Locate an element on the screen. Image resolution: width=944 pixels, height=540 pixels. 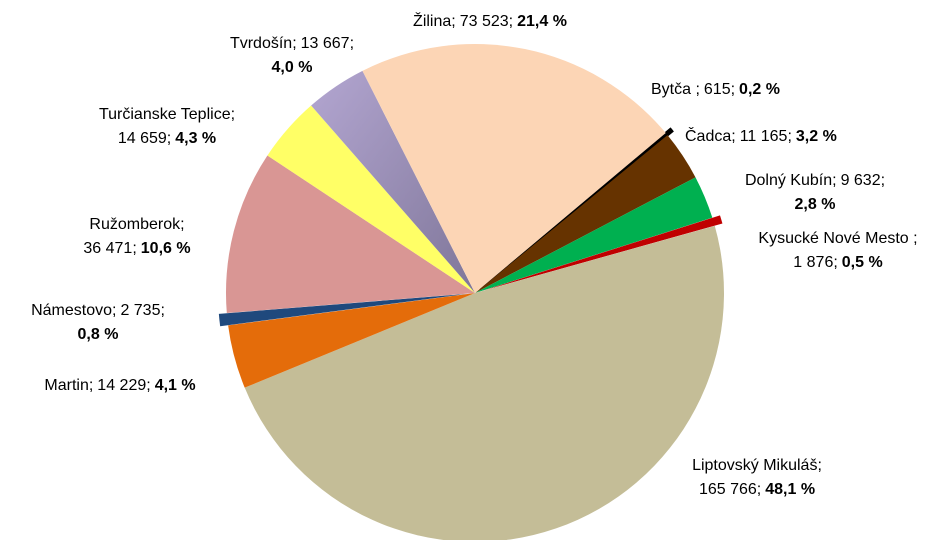
data-label: Kysucké Nové Mesto ; 1 876; 0,5 % is located at coordinates (837, 250).